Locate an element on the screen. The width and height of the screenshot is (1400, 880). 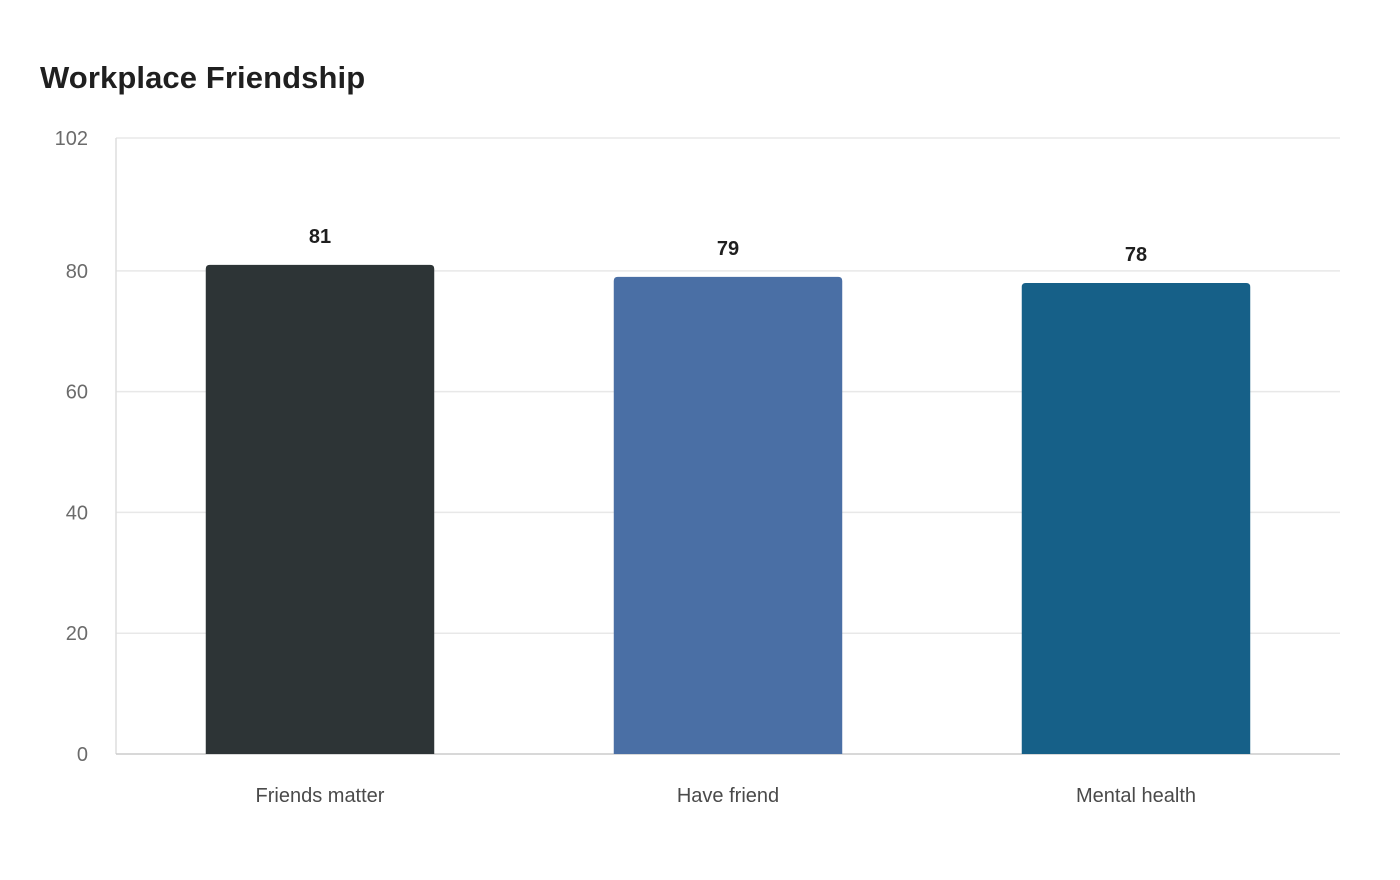
chart-title: Workplace Friendship is located at coordinates (203, 77).